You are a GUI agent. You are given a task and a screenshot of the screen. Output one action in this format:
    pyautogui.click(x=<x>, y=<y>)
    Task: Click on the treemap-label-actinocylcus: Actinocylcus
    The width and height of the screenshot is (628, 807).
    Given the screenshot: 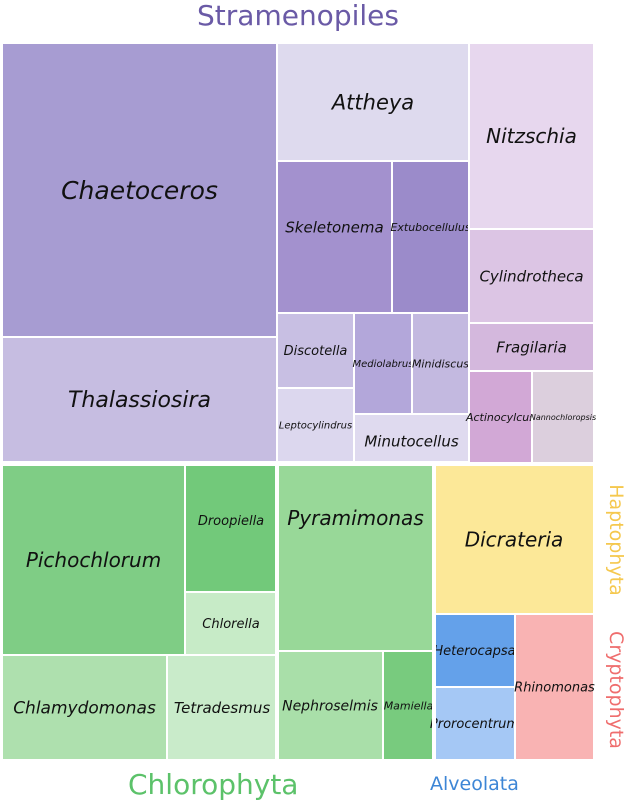 What is the action you would take?
    pyautogui.click(x=500, y=417)
    